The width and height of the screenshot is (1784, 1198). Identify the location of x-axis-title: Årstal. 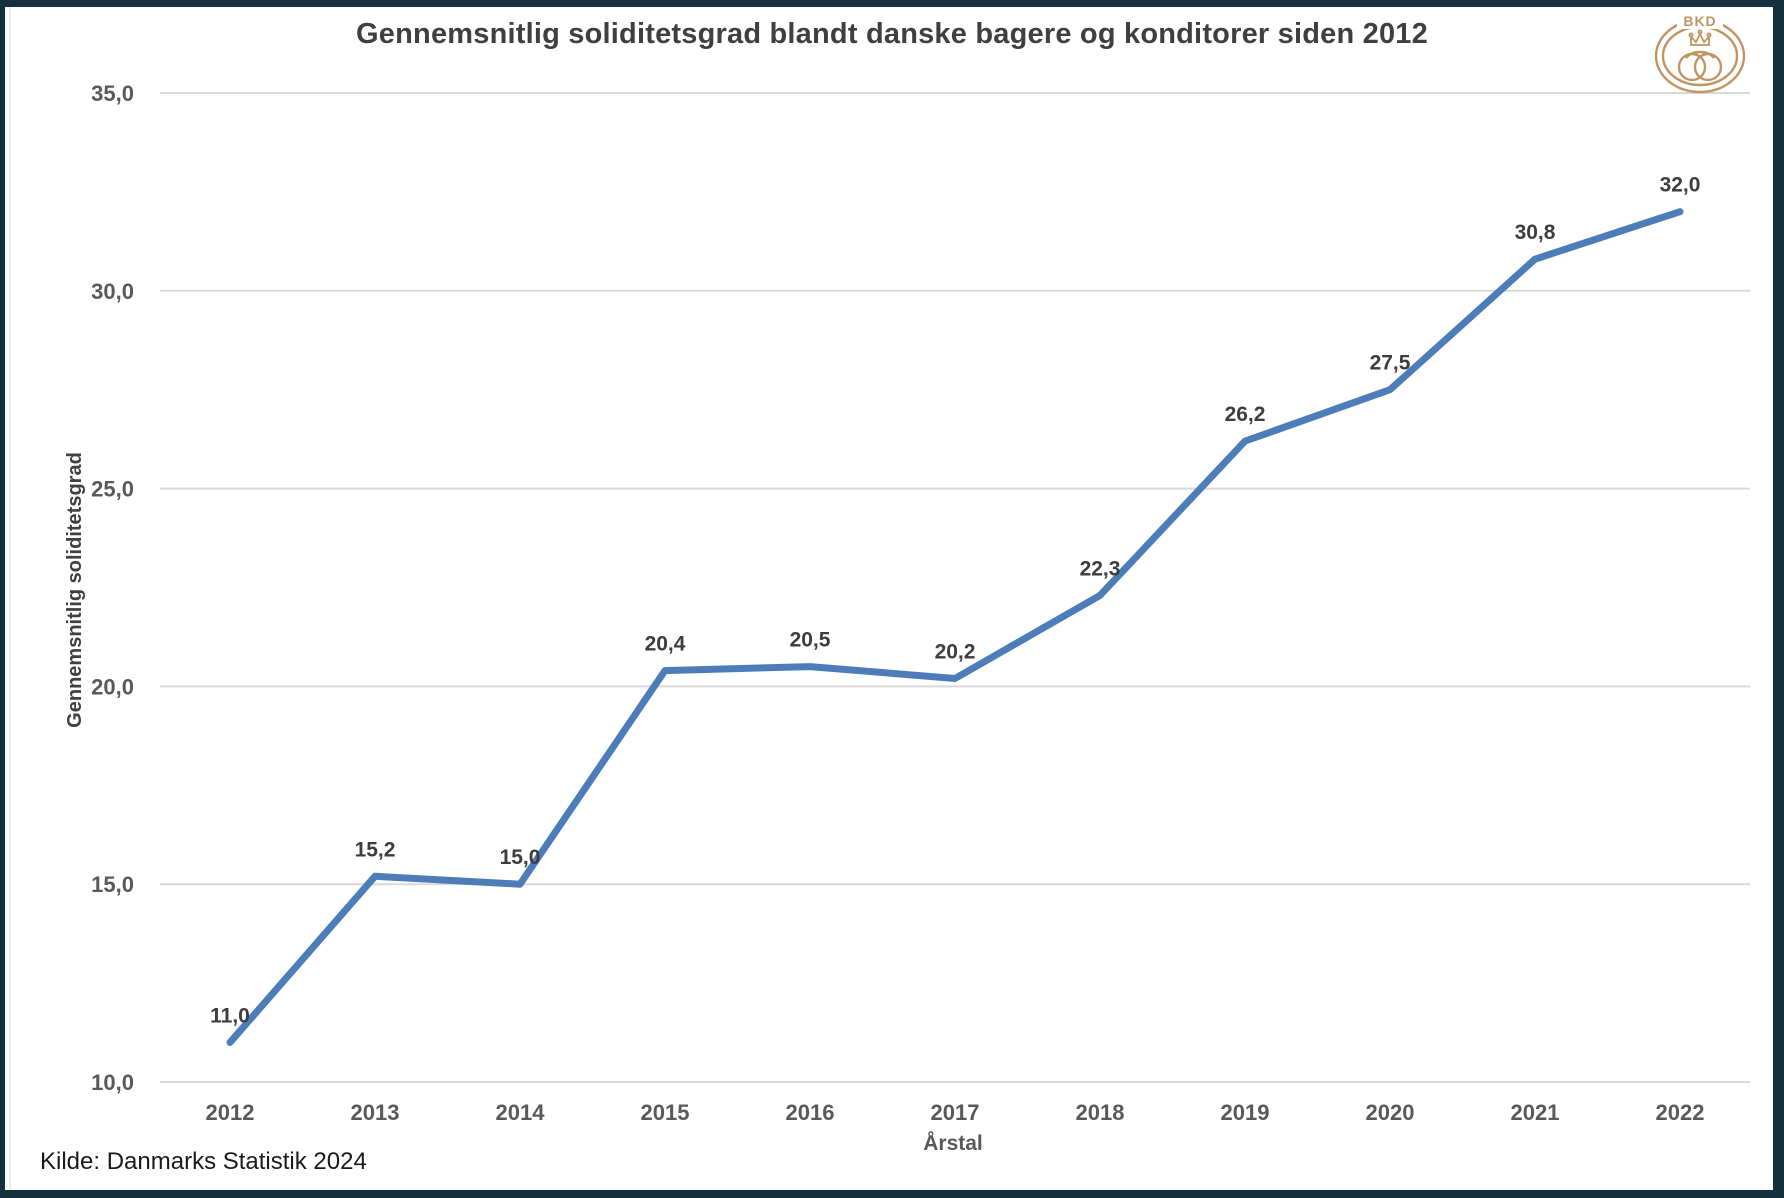
(953, 1143).